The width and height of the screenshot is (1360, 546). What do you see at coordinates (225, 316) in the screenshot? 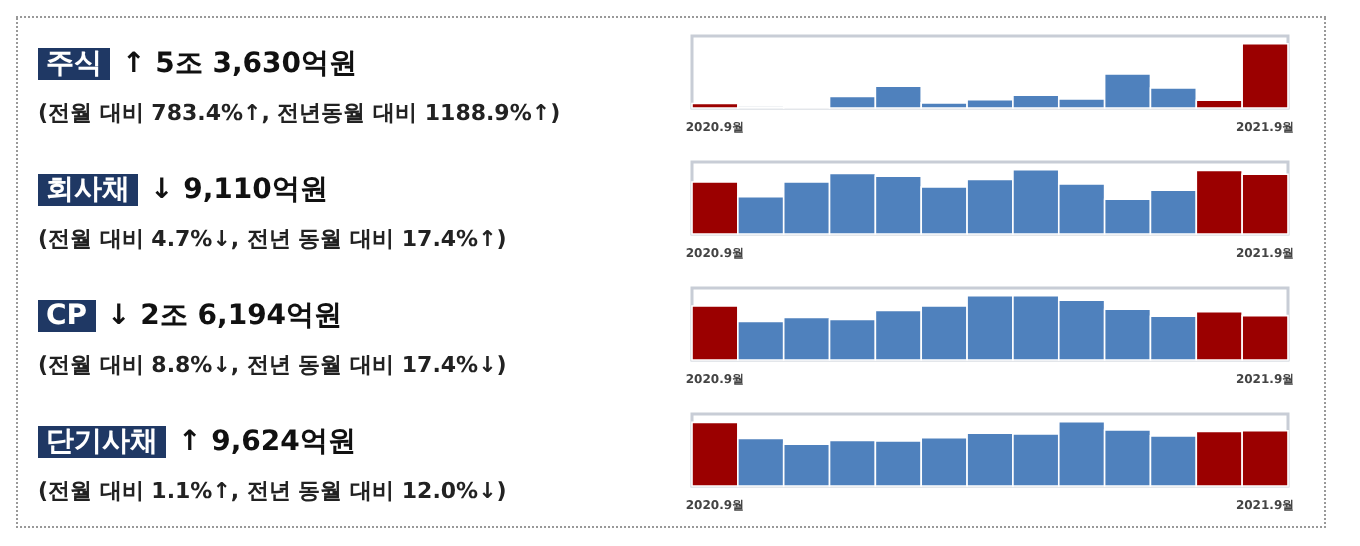
I see `text: ↓ 2조 6,194억원` at bounding box center [225, 316].